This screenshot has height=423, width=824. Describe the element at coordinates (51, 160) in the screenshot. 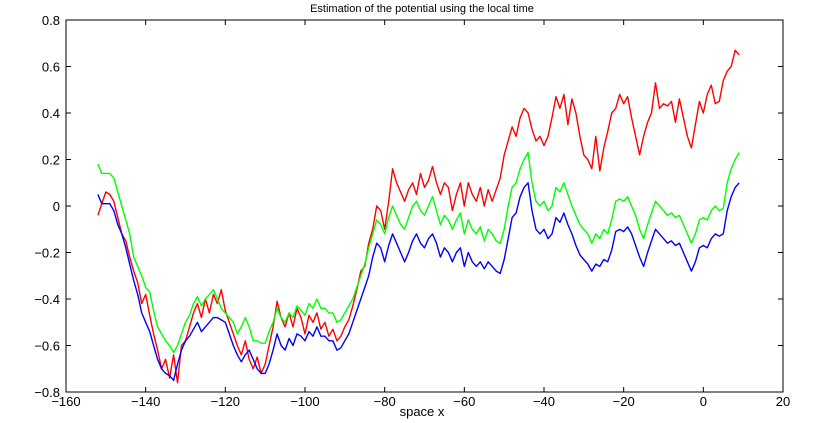

I see `y-tick-label: 0.2` at that location.